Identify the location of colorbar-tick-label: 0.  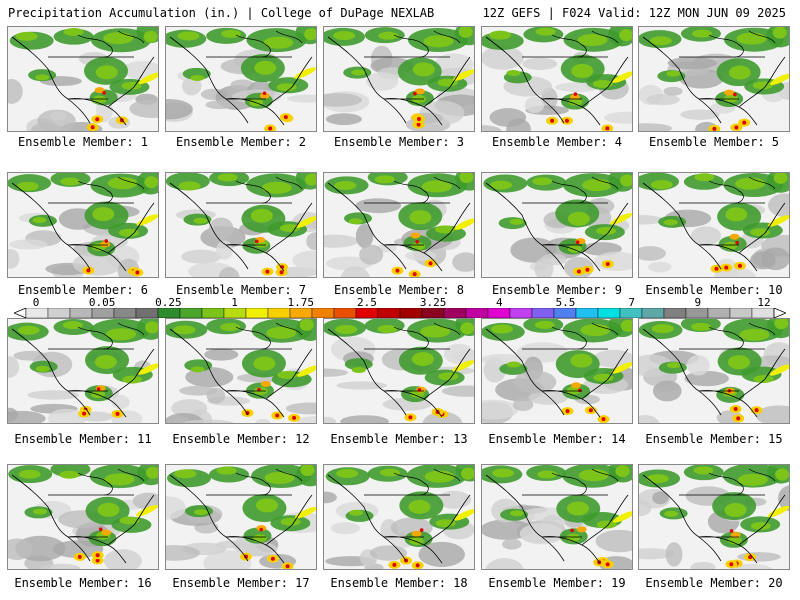
(36, 302).